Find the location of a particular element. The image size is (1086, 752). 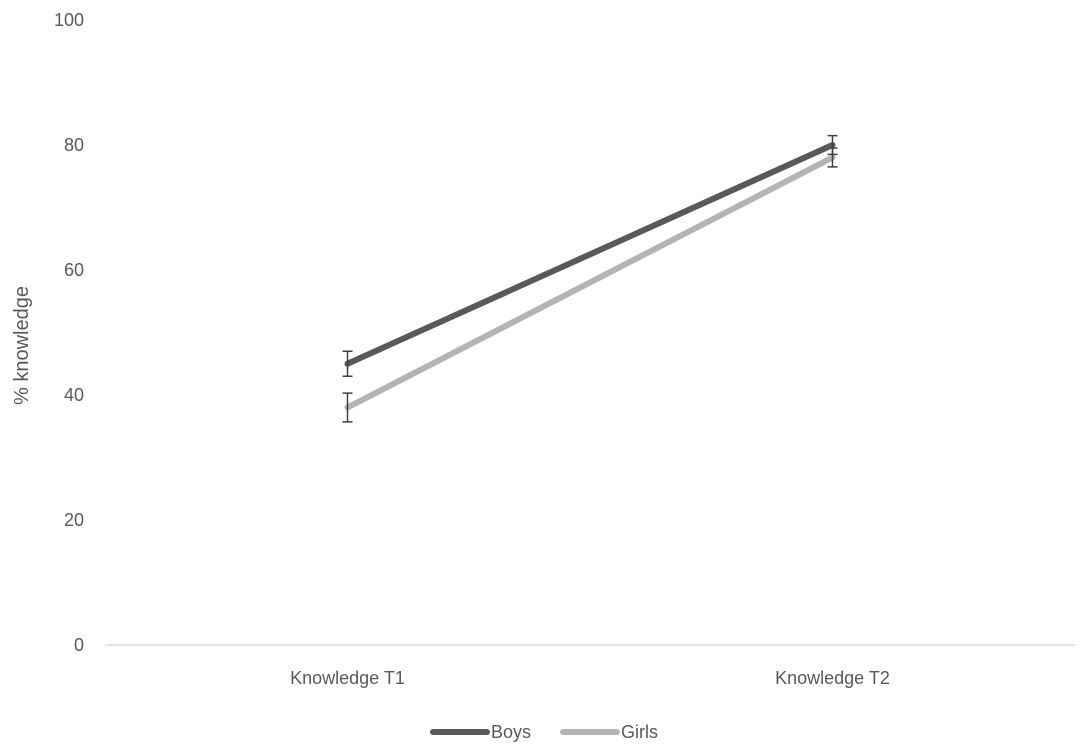

y-tick-label: 100 is located at coordinates (69, 20).